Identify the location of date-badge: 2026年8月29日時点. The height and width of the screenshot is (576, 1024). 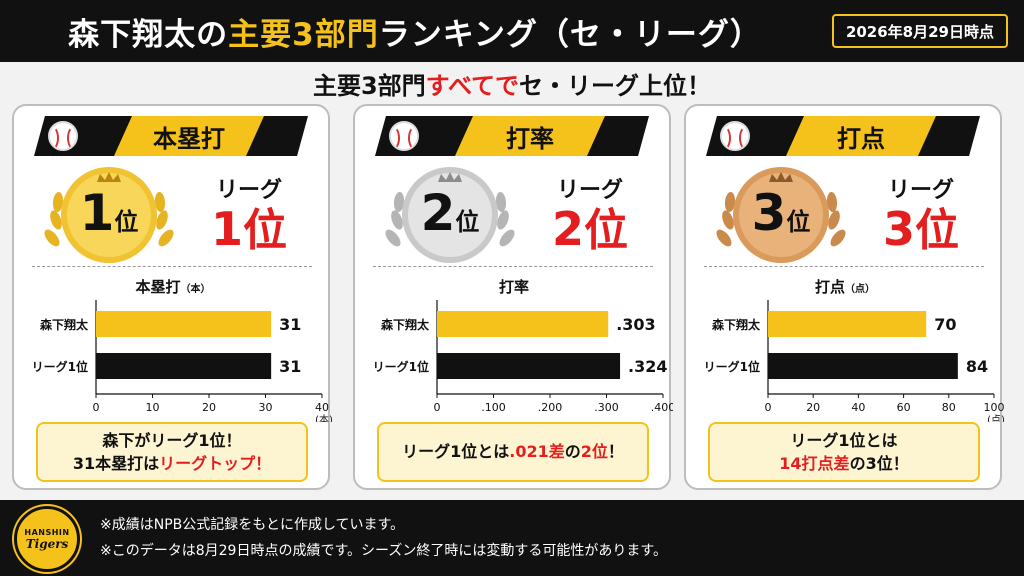
(919, 31).